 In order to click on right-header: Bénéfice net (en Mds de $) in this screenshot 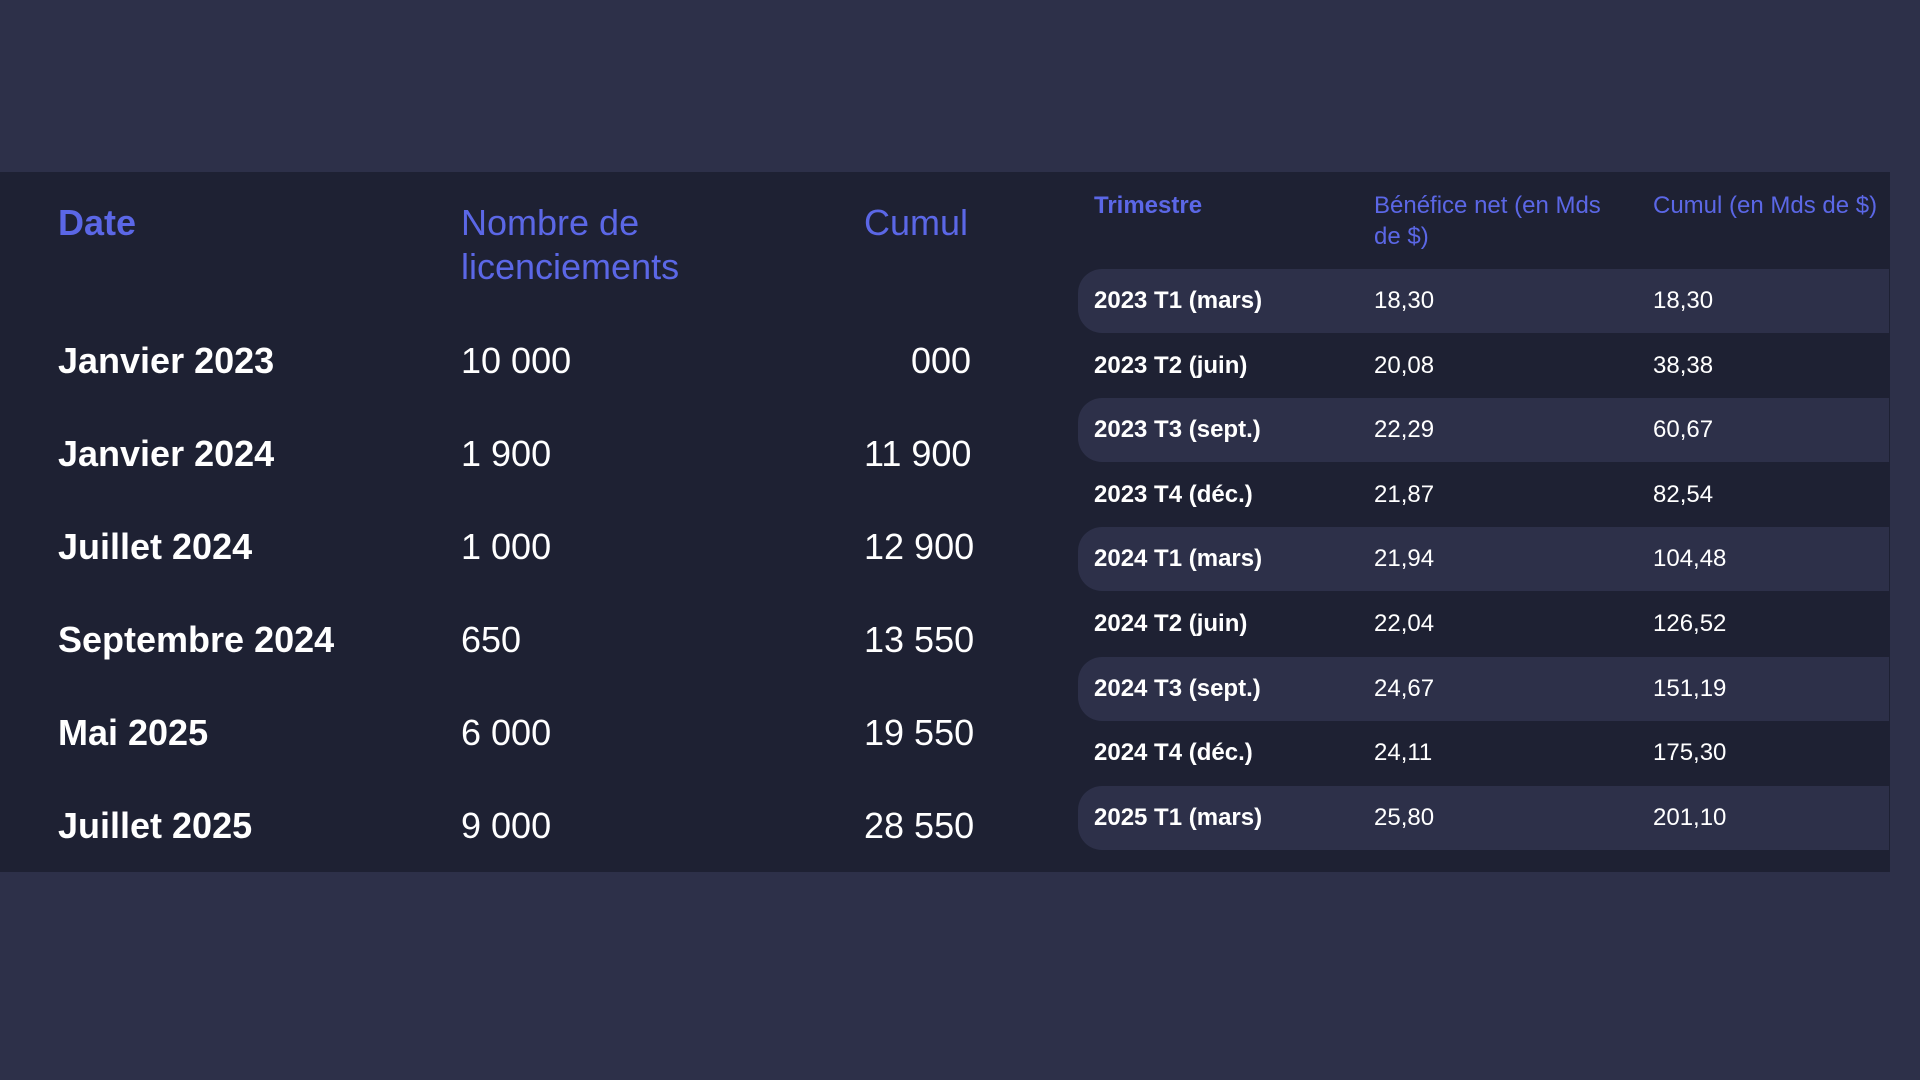, I will do `click(1487, 221)`.